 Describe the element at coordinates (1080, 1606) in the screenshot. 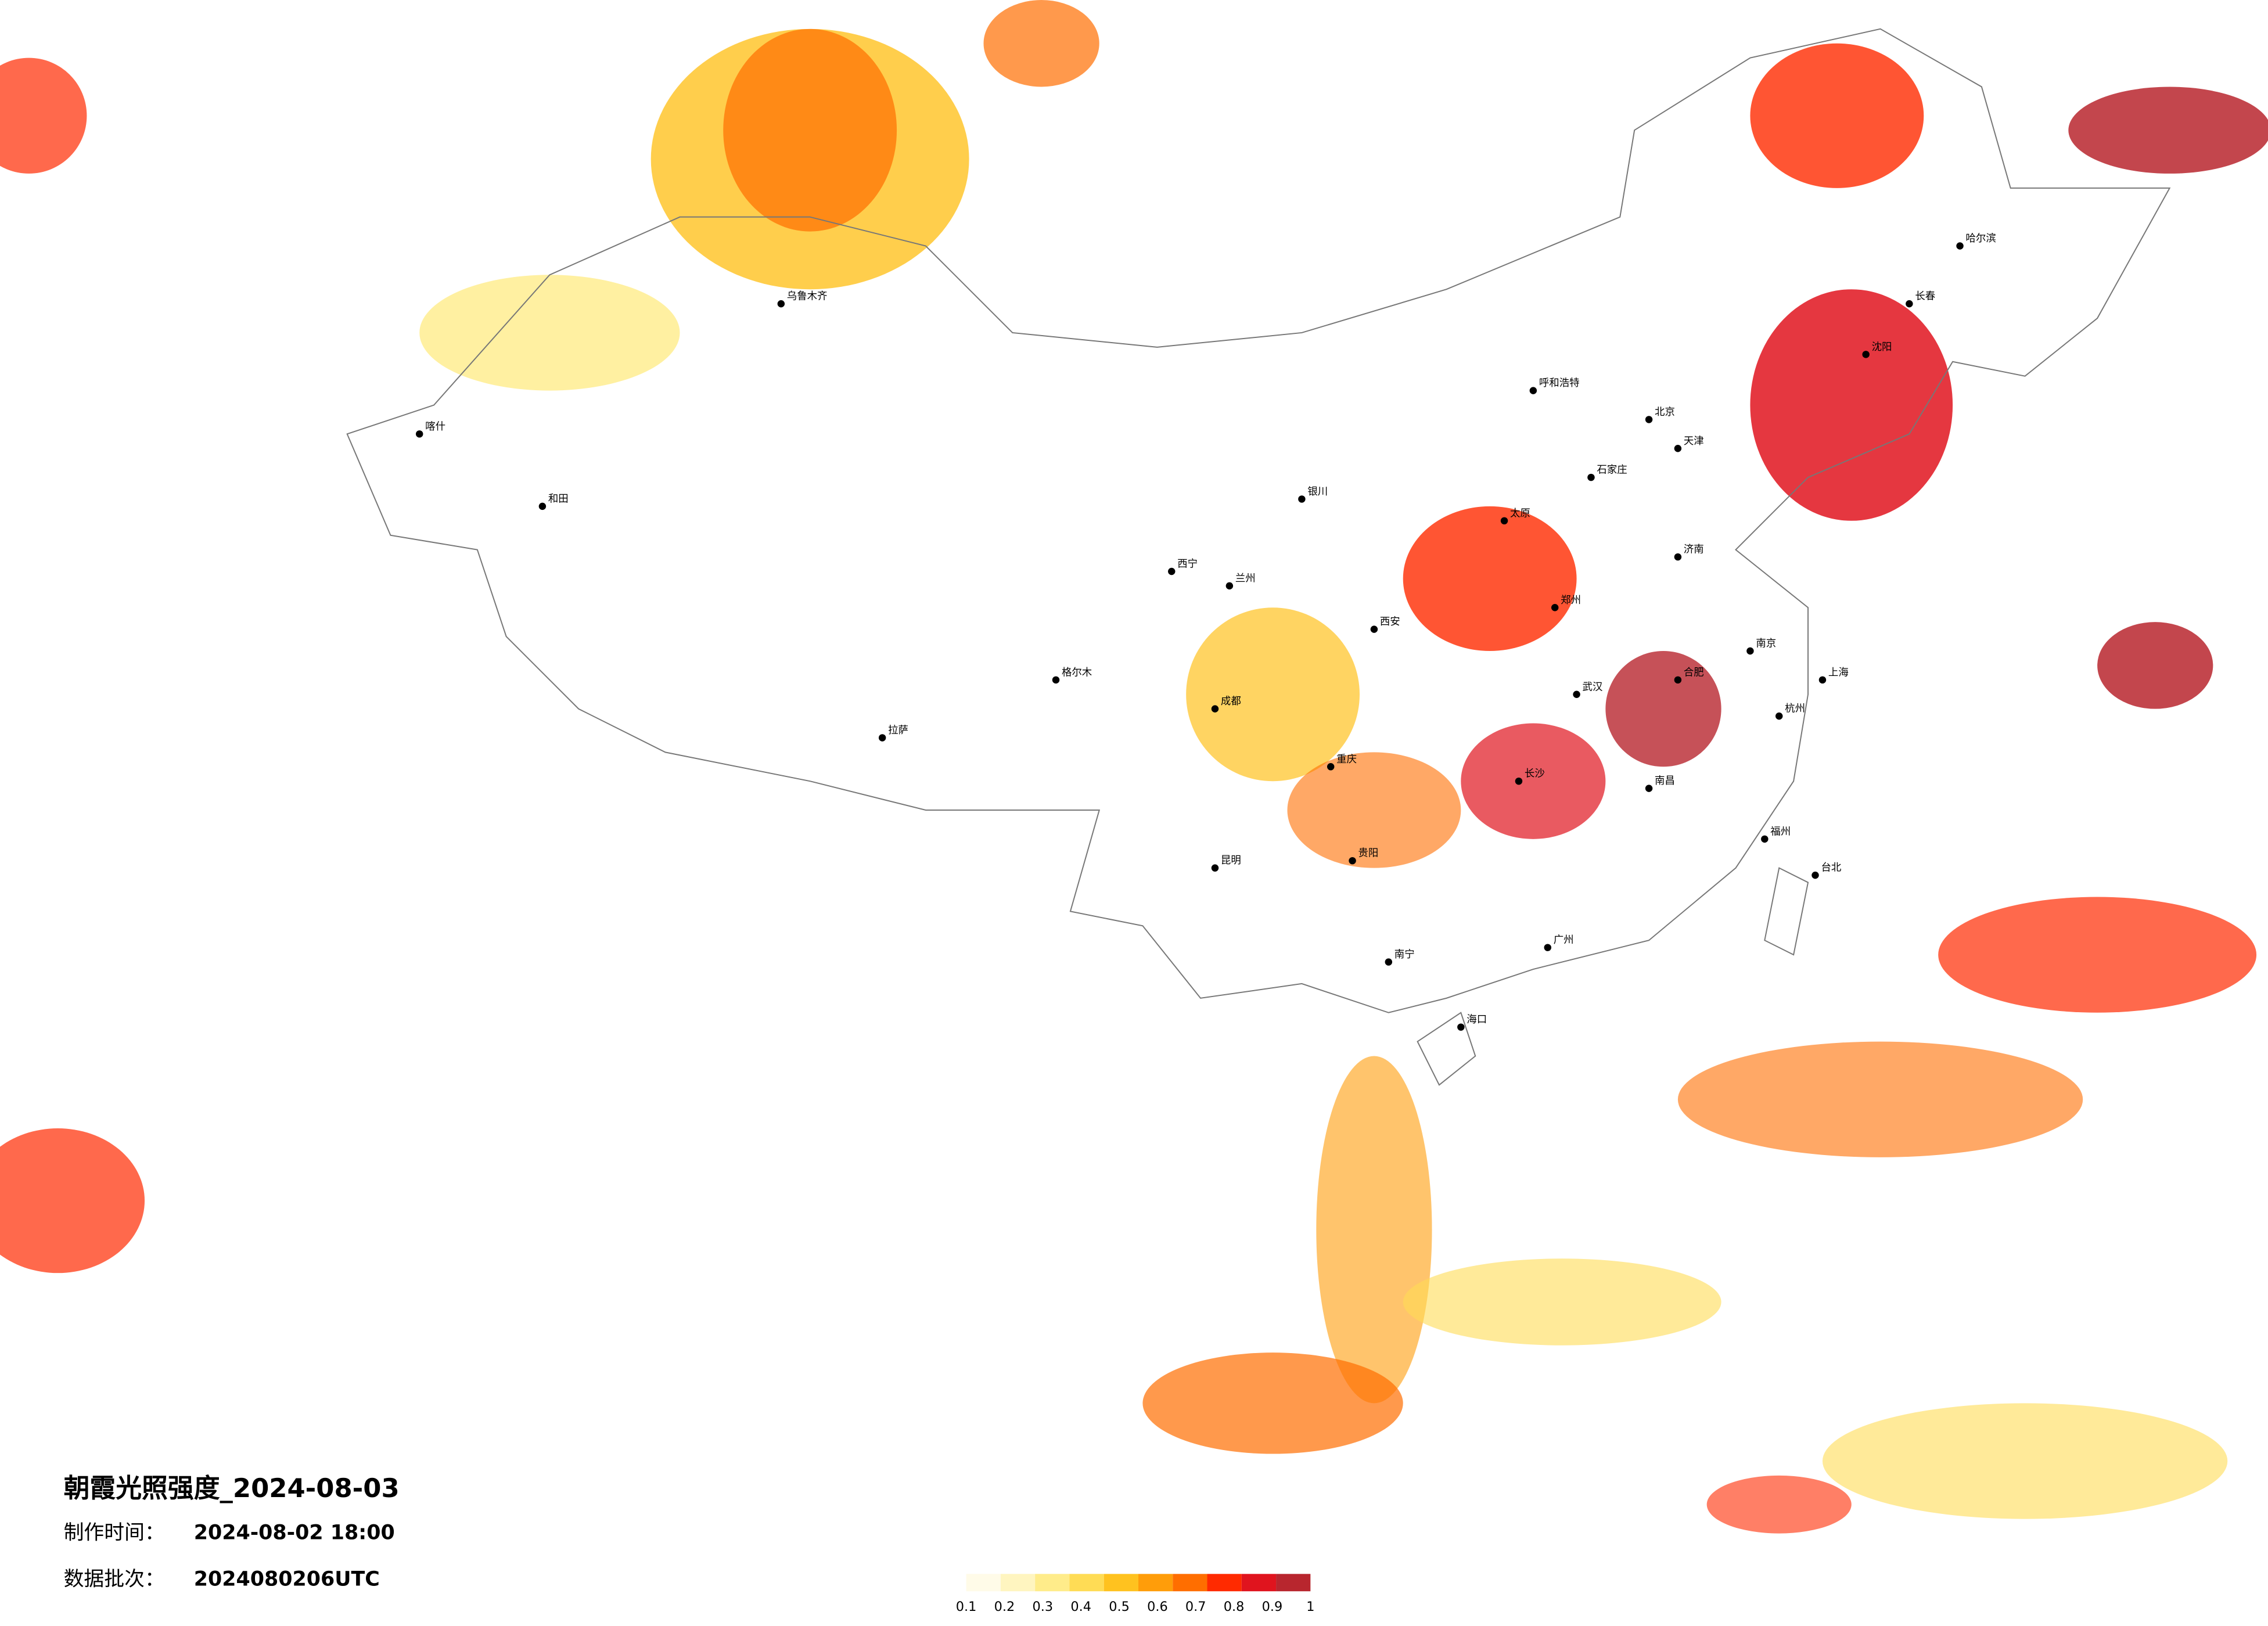

I see `colorbar-tick-label: 0.4` at that location.